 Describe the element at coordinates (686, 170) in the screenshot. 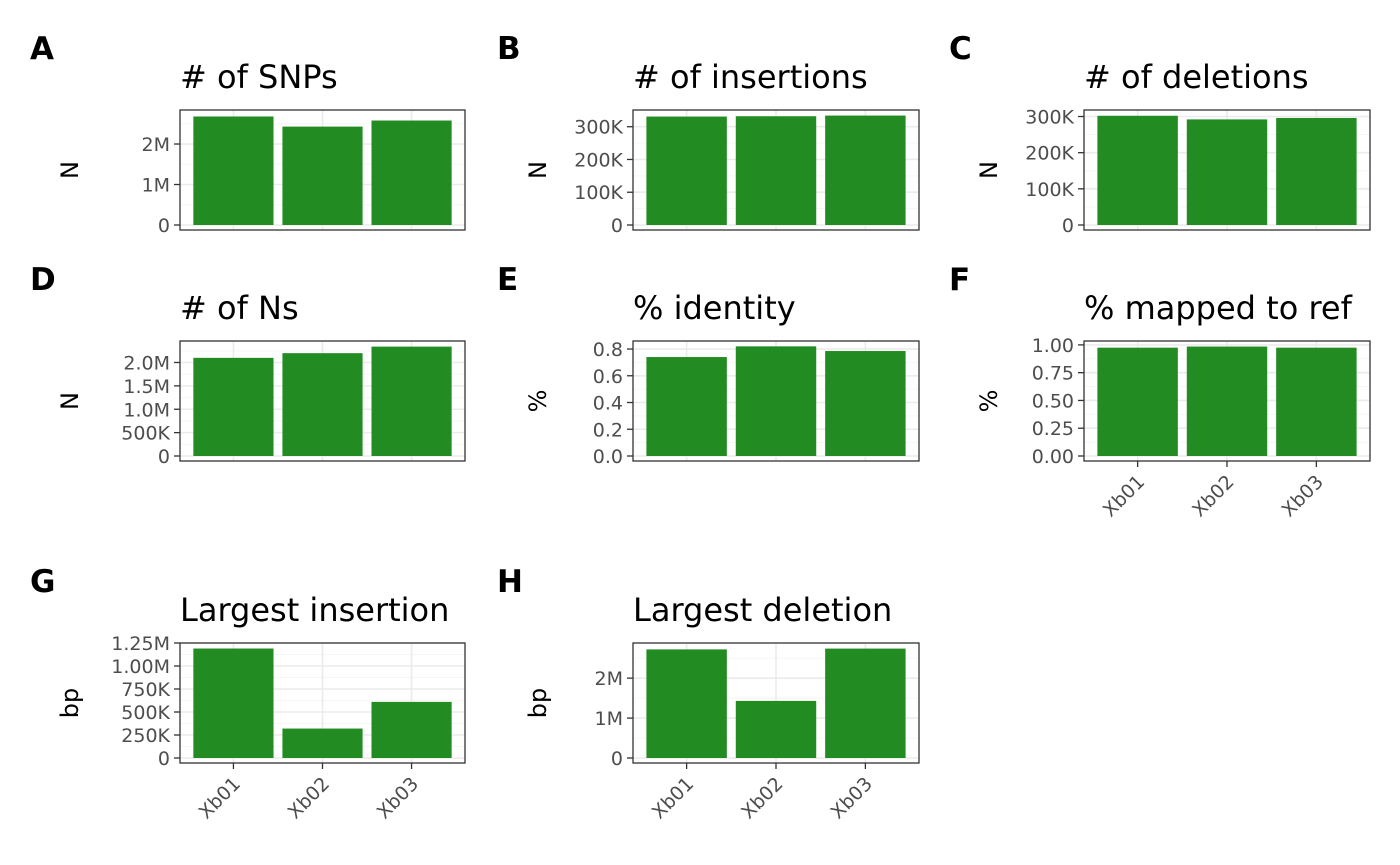

I see `bar-b-xb01` at that location.